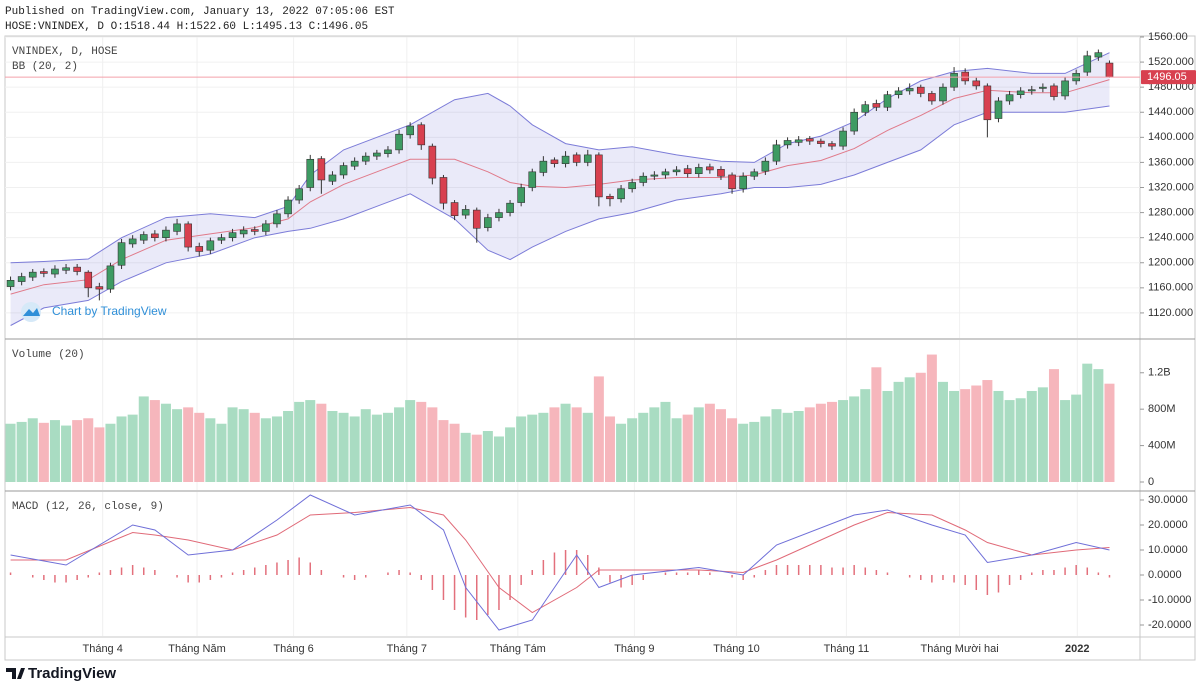 The width and height of the screenshot is (1200, 688). I want to click on y-tick-label: 800M, so click(1162, 409).